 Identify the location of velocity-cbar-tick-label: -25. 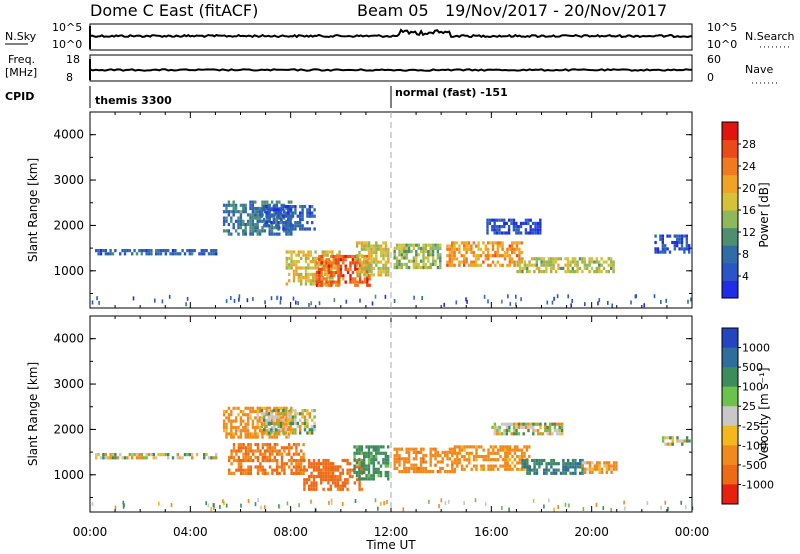
(751, 426).